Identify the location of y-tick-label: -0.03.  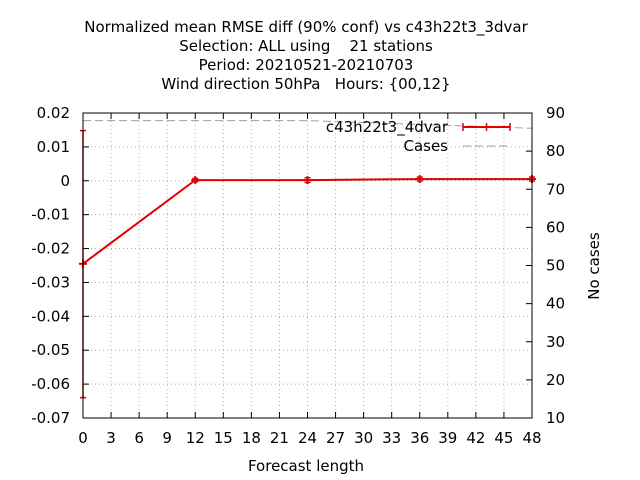
(50, 282).